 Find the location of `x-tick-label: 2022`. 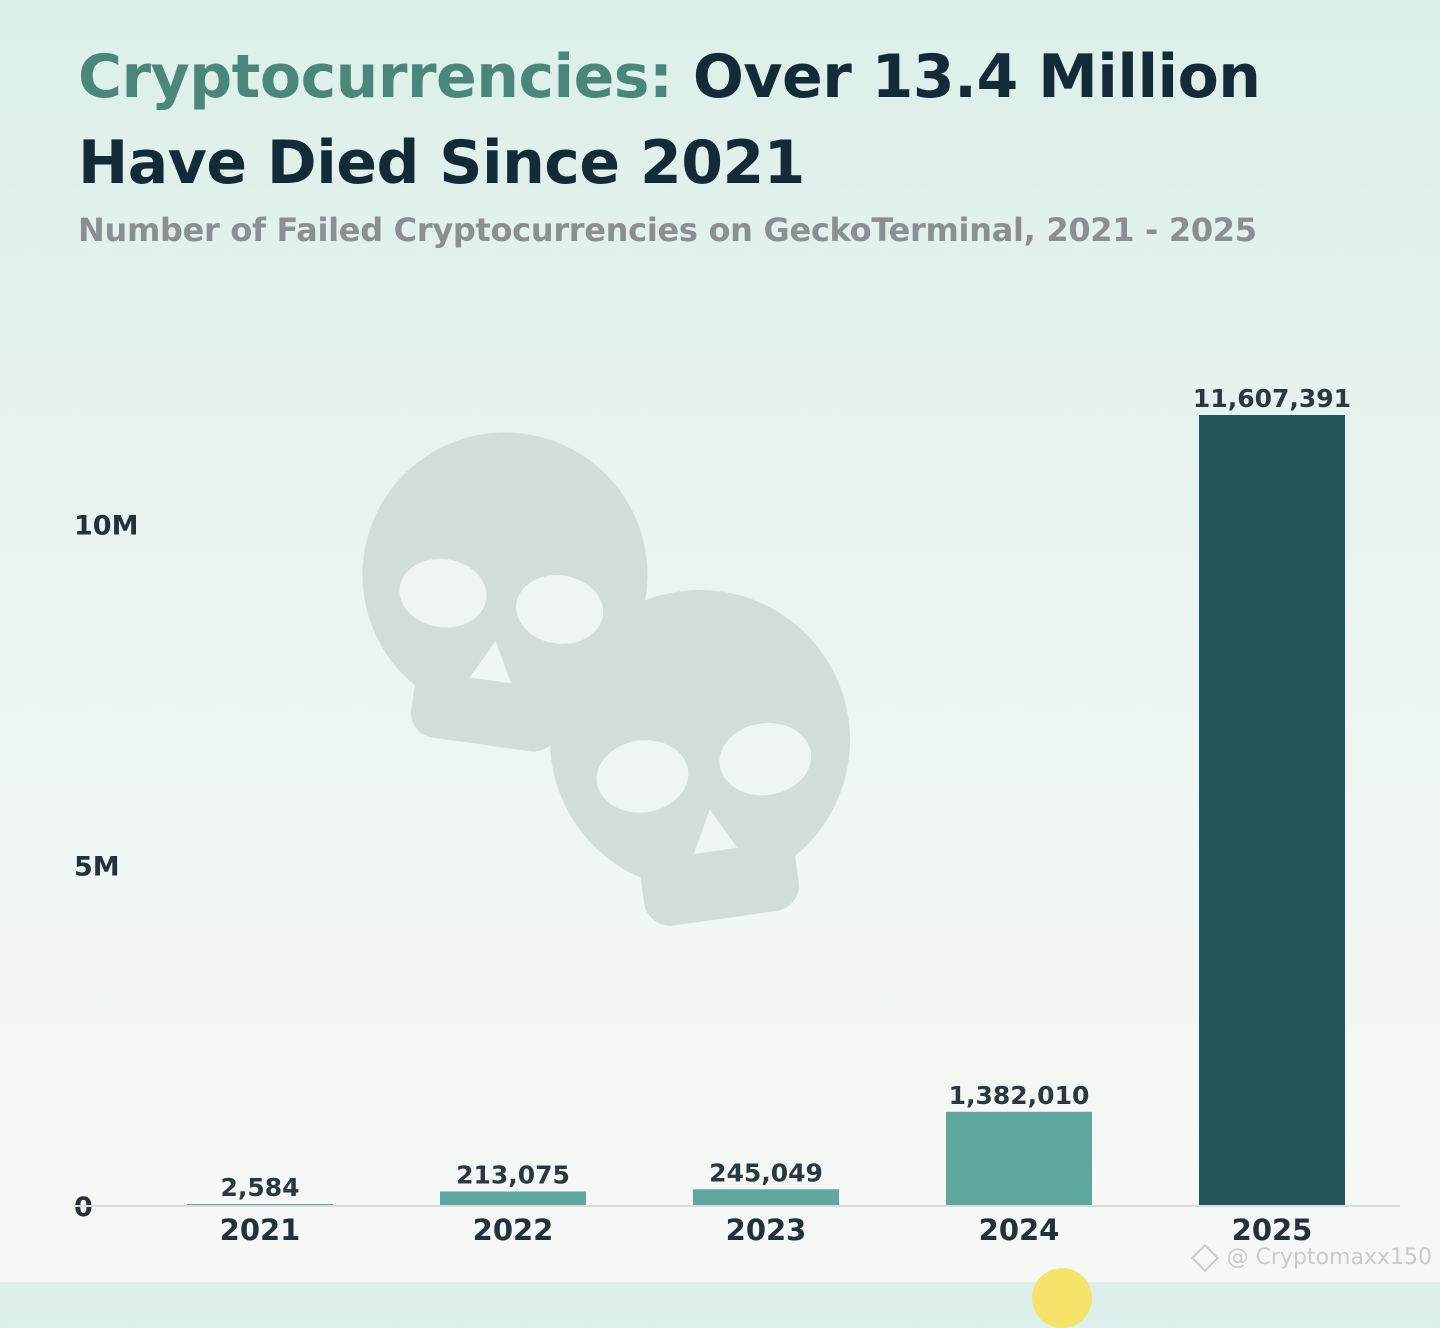

x-tick-label: 2022 is located at coordinates (513, 1230).